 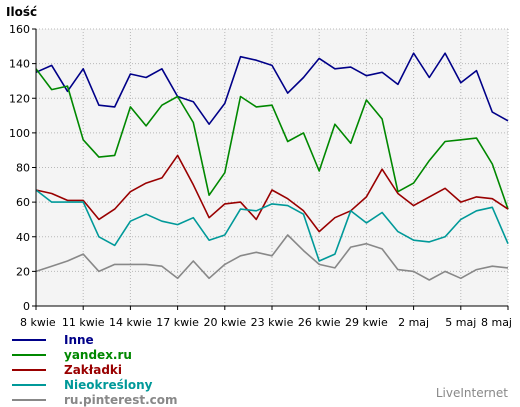 I want to click on x-tick-label: 8 kwie, so click(x=38, y=322).